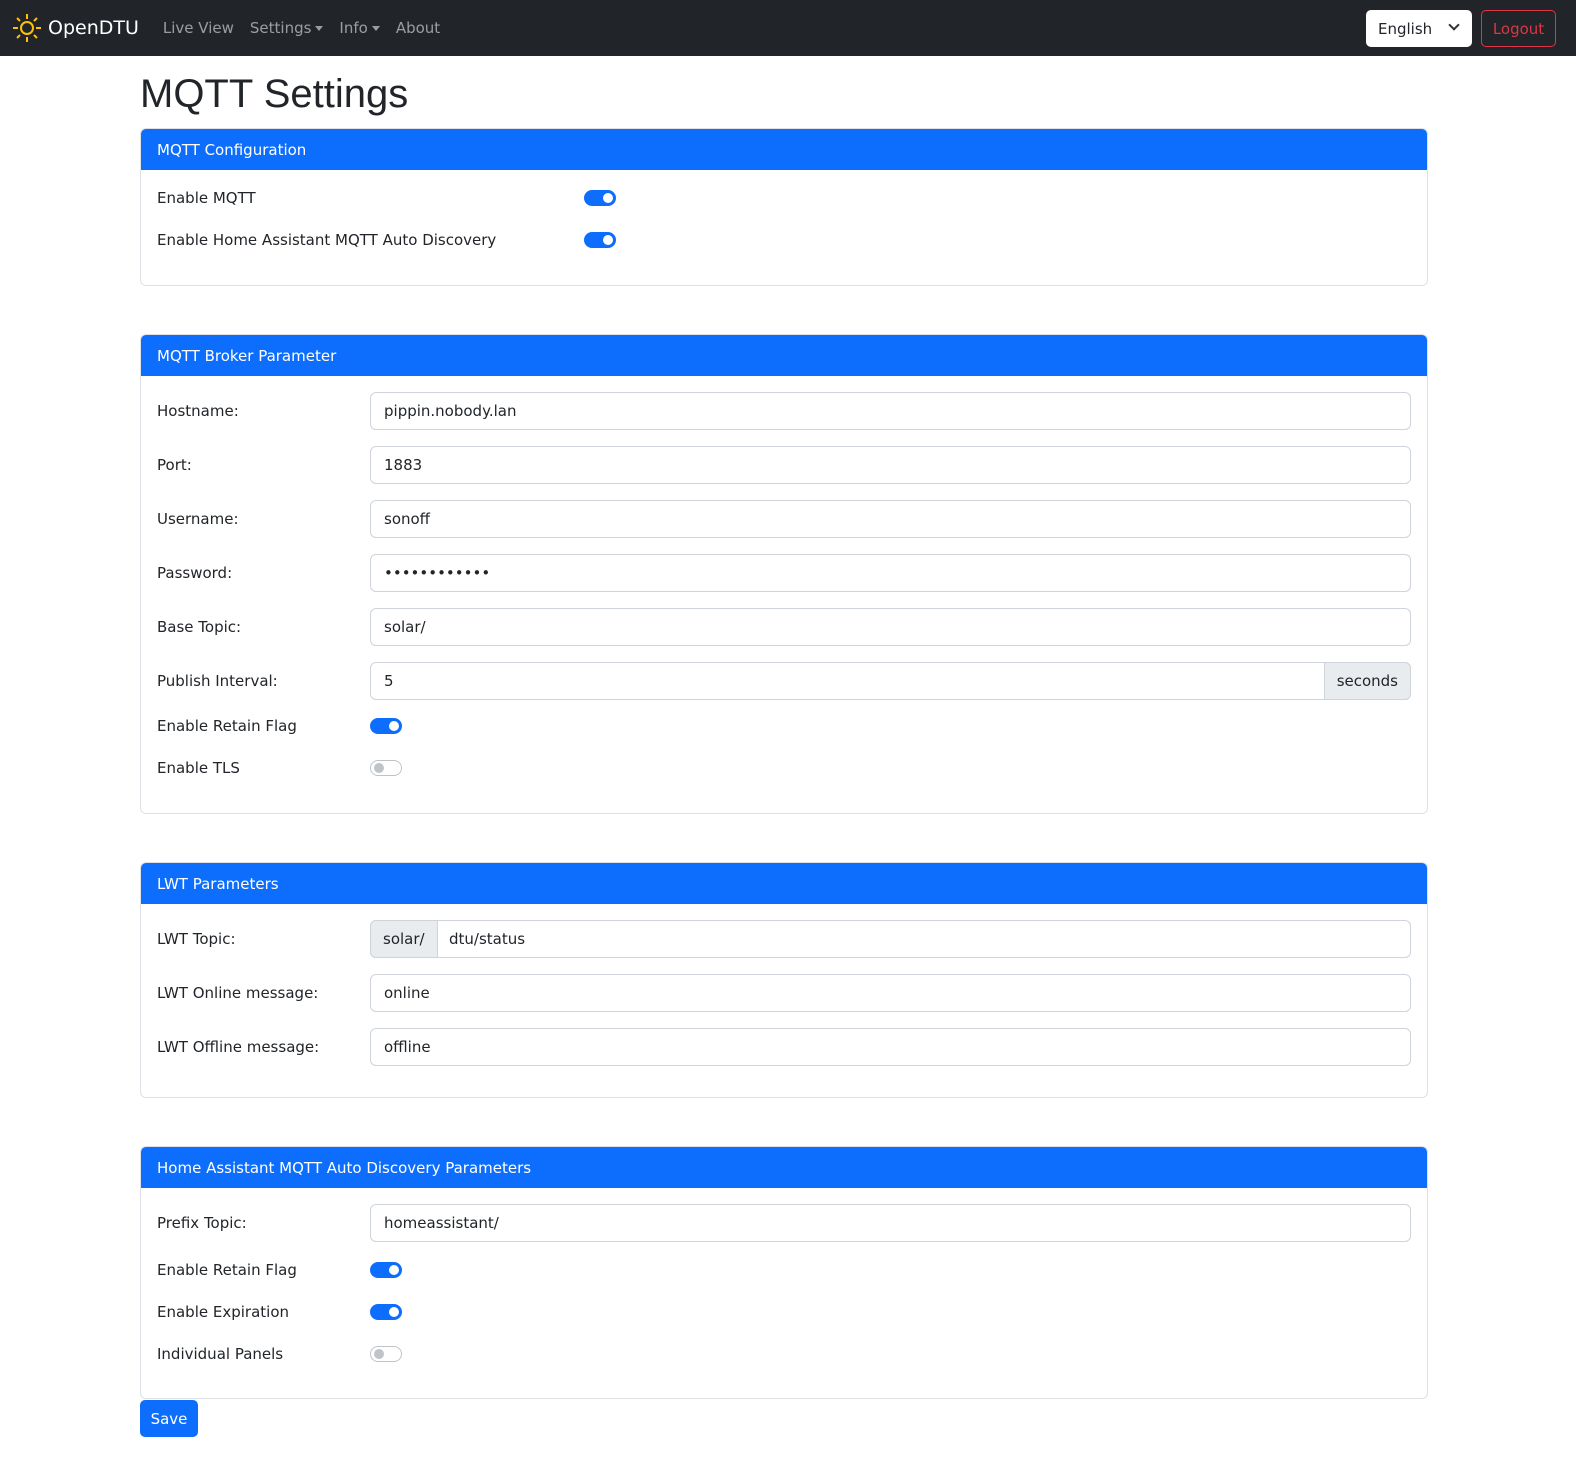  Describe the element at coordinates (890, 411) in the screenshot. I see `hostname-input: pippin.nobody.lan` at that location.